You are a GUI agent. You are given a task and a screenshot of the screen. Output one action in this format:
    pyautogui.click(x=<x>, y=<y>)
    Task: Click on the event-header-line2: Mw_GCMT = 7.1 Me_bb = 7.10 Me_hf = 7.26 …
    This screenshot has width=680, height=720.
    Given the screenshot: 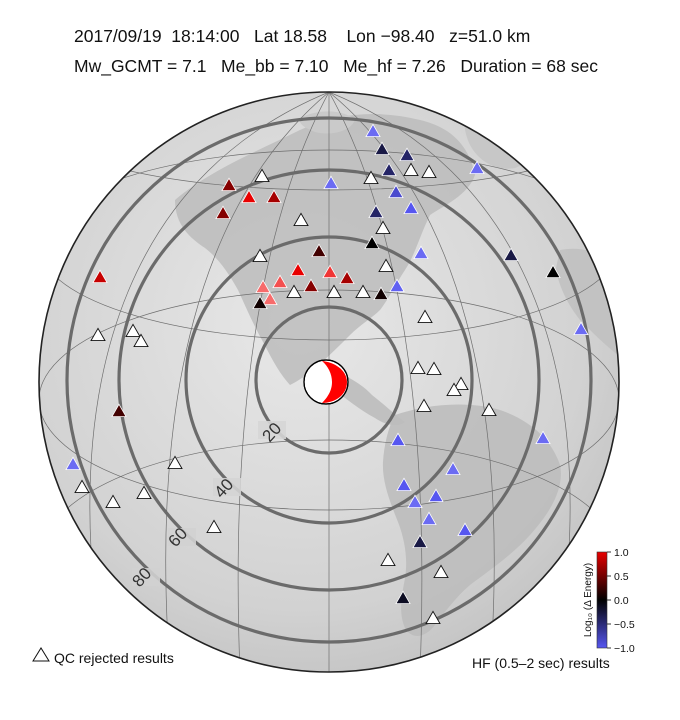 What is the action you would take?
    pyautogui.click(x=336, y=66)
    